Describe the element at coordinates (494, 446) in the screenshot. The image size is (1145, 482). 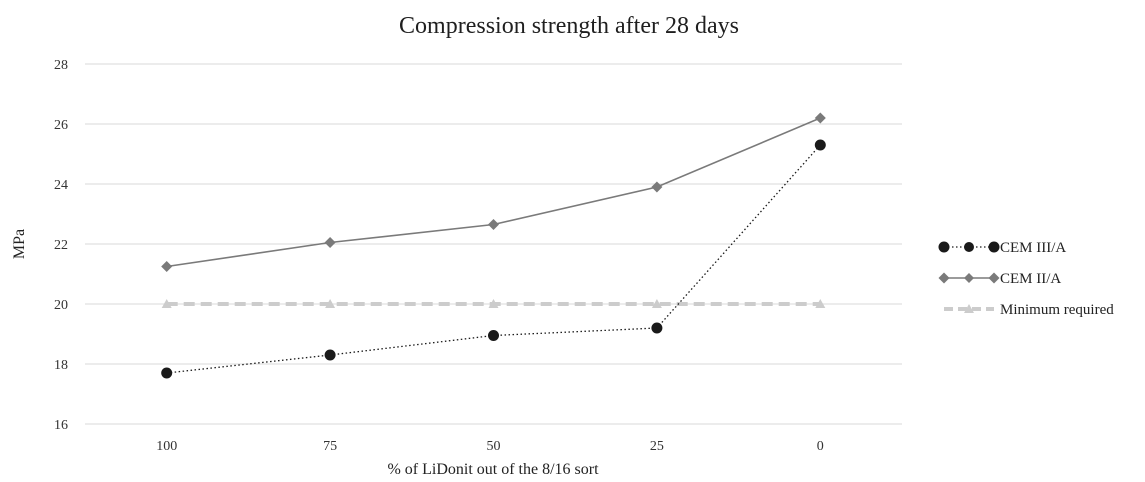
I see `x-tick-label: 50` at that location.